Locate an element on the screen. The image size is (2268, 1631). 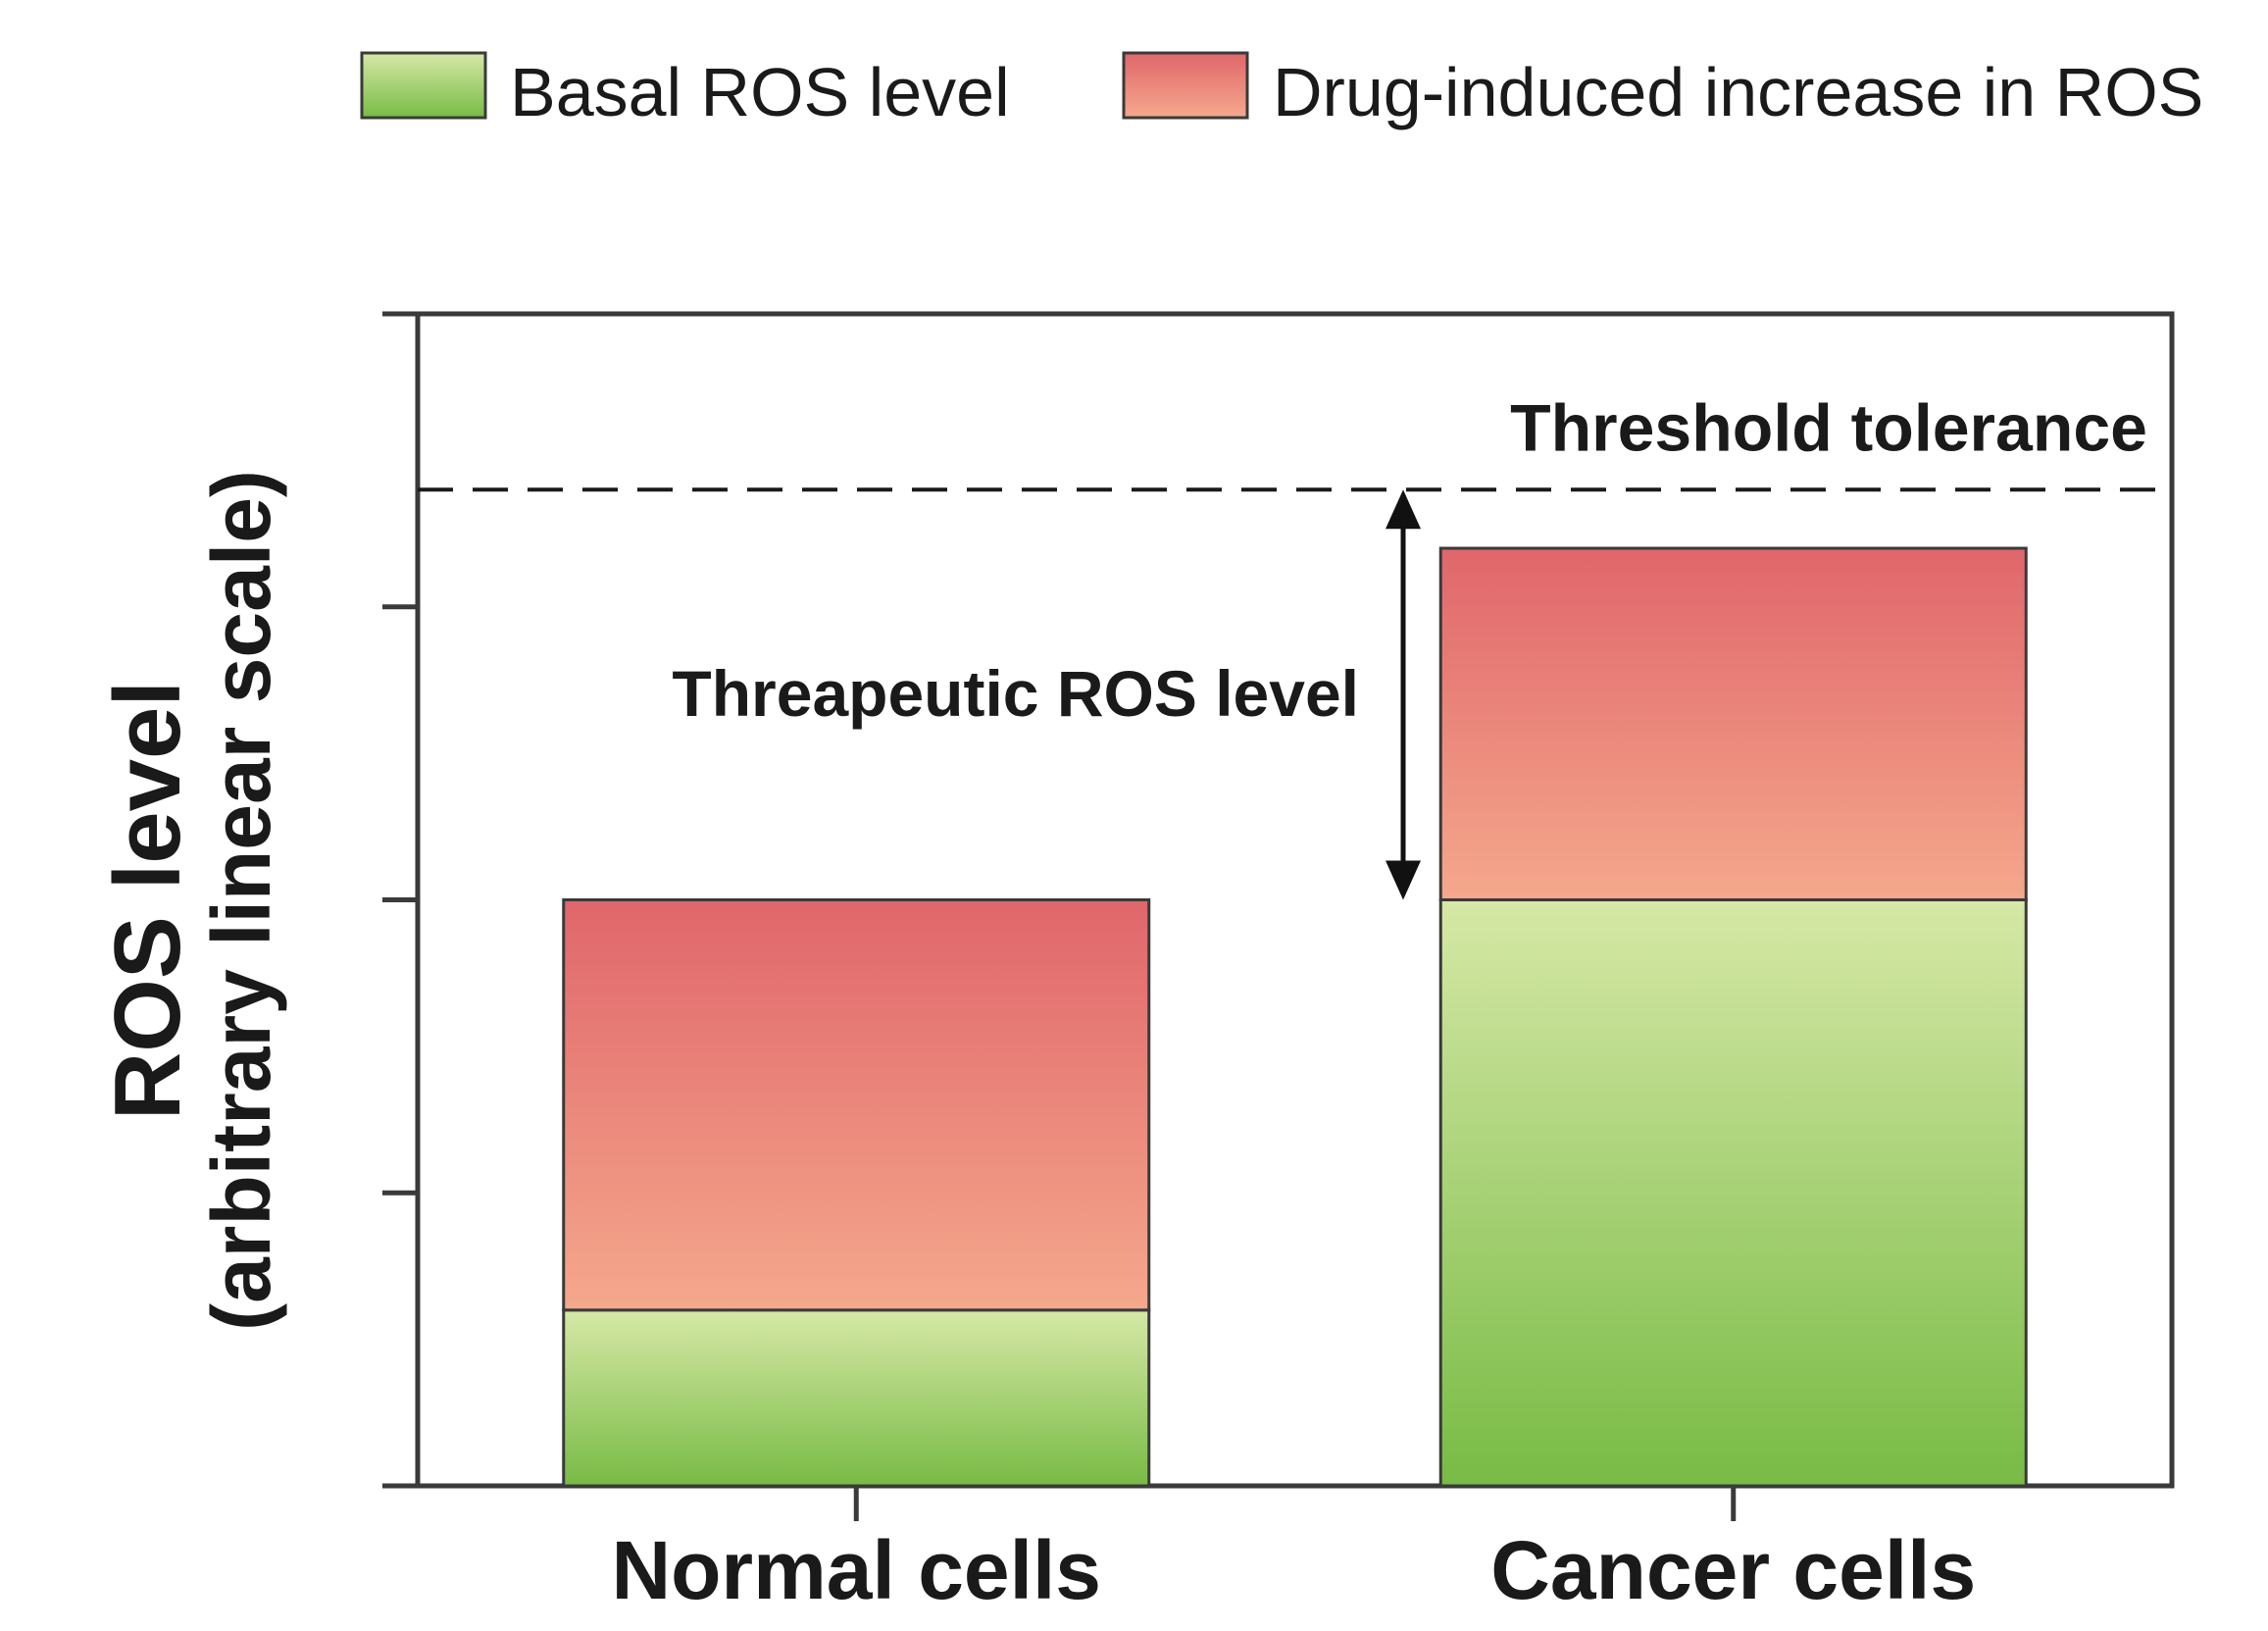
legend-swatch-drug-induced-increase-in-ros is located at coordinates (1185, 86).